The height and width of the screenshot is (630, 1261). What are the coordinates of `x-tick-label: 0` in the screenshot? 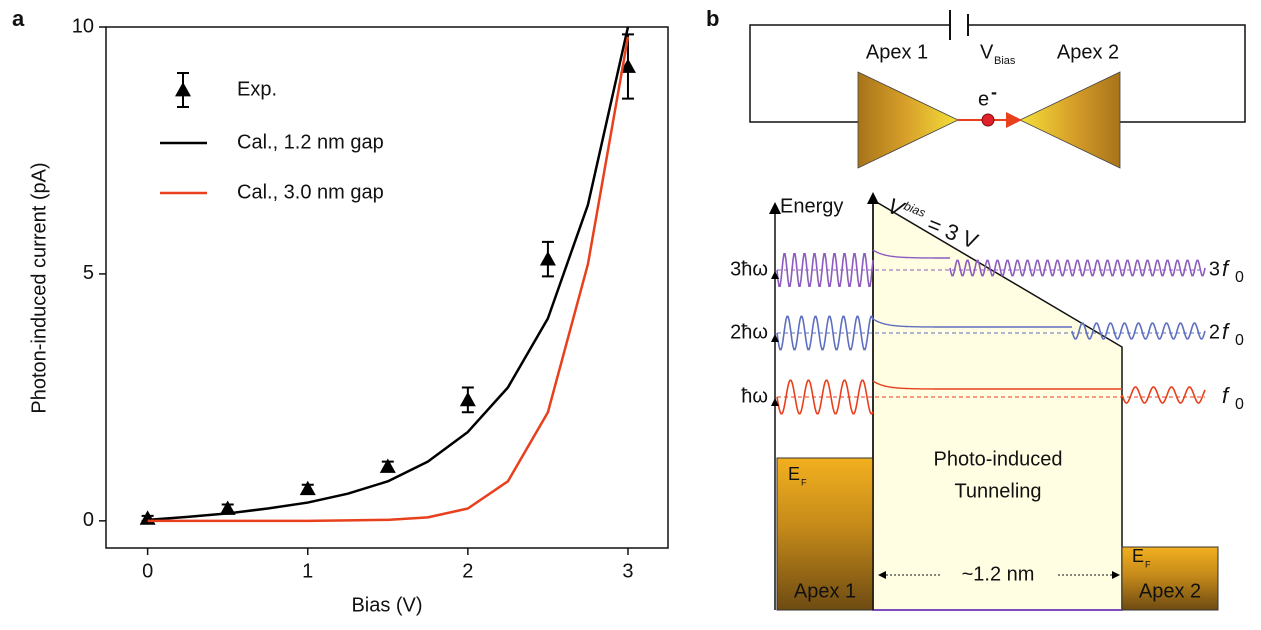 It's located at (147, 571).